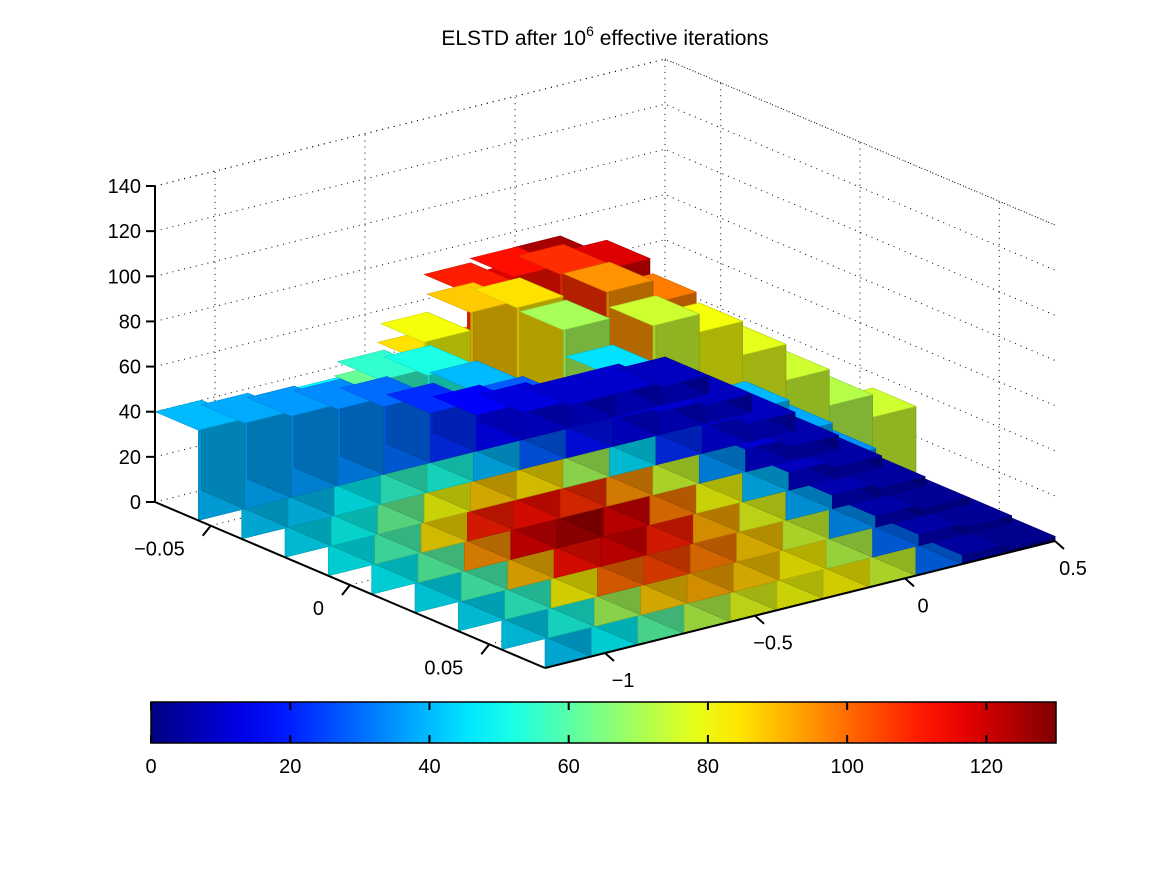 The height and width of the screenshot is (875, 1166). Describe the element at coordinates (159, 550) in the screenshot. I see `left-tick-label: −0.05` at that location.